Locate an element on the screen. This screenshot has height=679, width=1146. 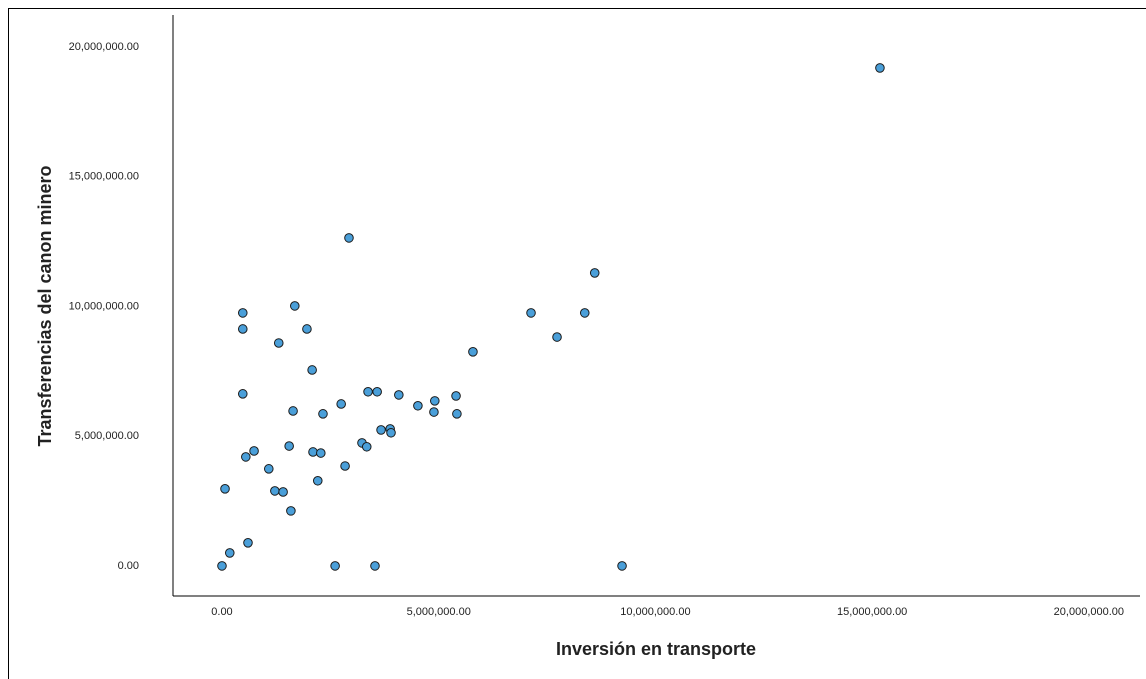
y-tick-label: 10,000,000.00 is located at coordinates (104, 306).